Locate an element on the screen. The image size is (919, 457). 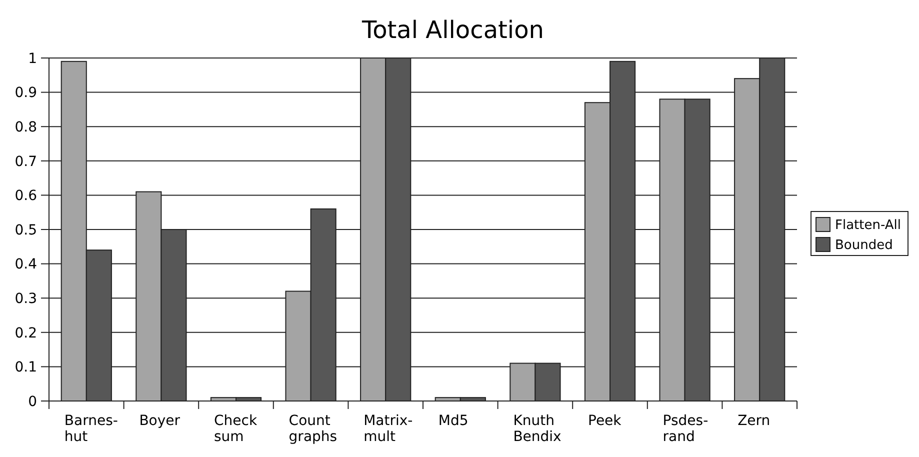
legend-label: Flatten-All is located at coordinates (868, 226).